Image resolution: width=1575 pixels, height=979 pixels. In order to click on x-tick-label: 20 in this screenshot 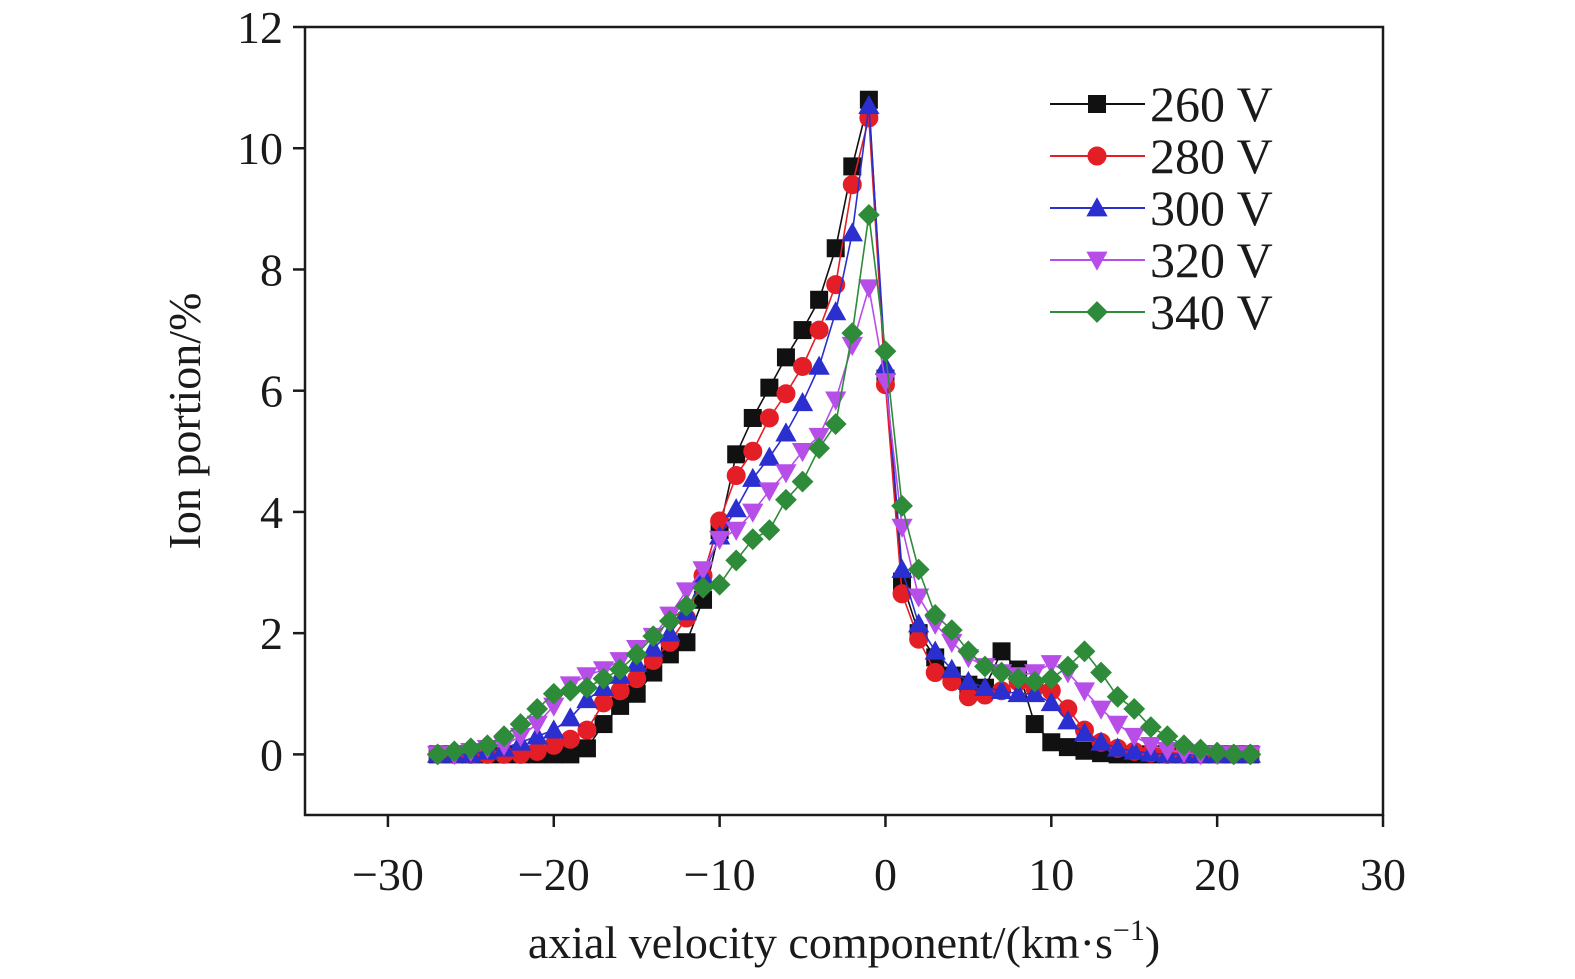, I will do `click(1217, 874)`.